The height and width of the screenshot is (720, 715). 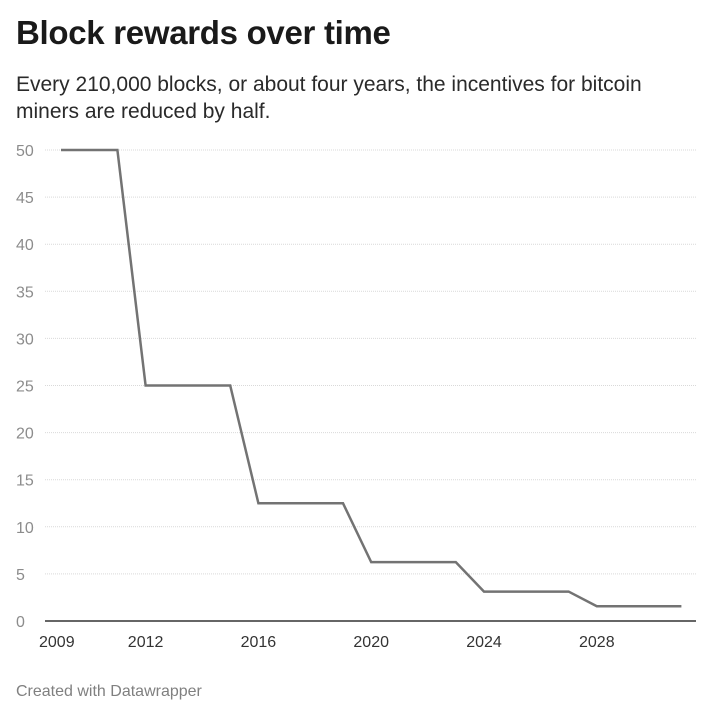 What do you see at coordinates (20, 575) in the screenshot?
I see `y-tick-label: 5` at bounding box center [20, 575].